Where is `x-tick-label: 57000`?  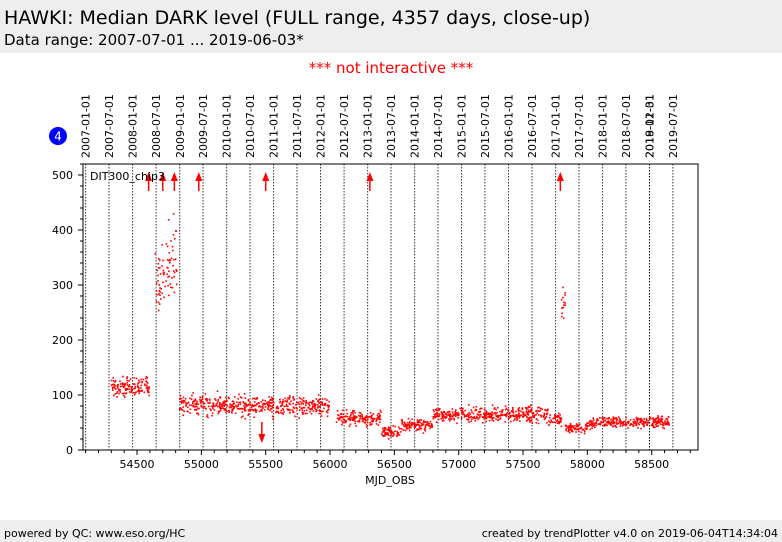 x-tick-label: 57000 is located at coordinates (458, 464).